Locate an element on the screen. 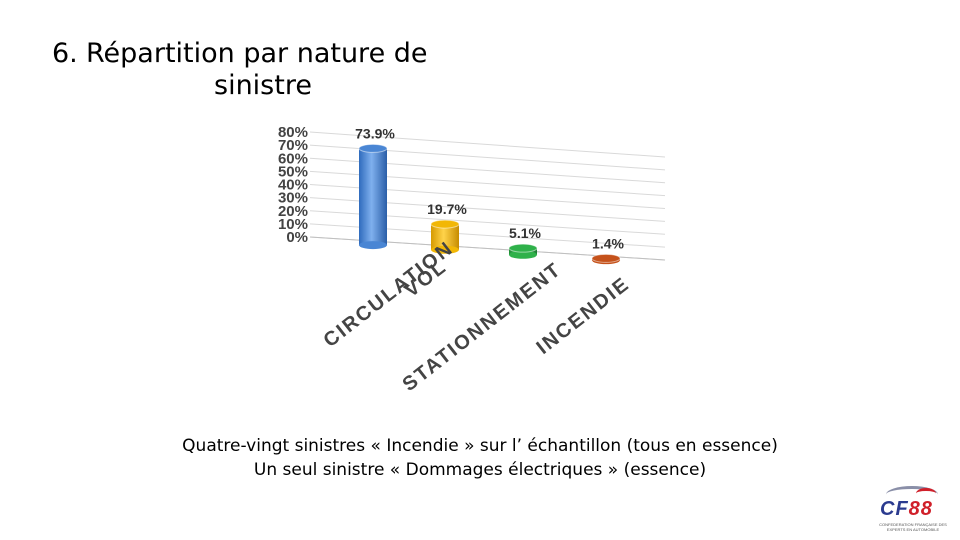 This screenshot has width=960, height=540. data-label: 1.4% is located at coordinates (608, 243).